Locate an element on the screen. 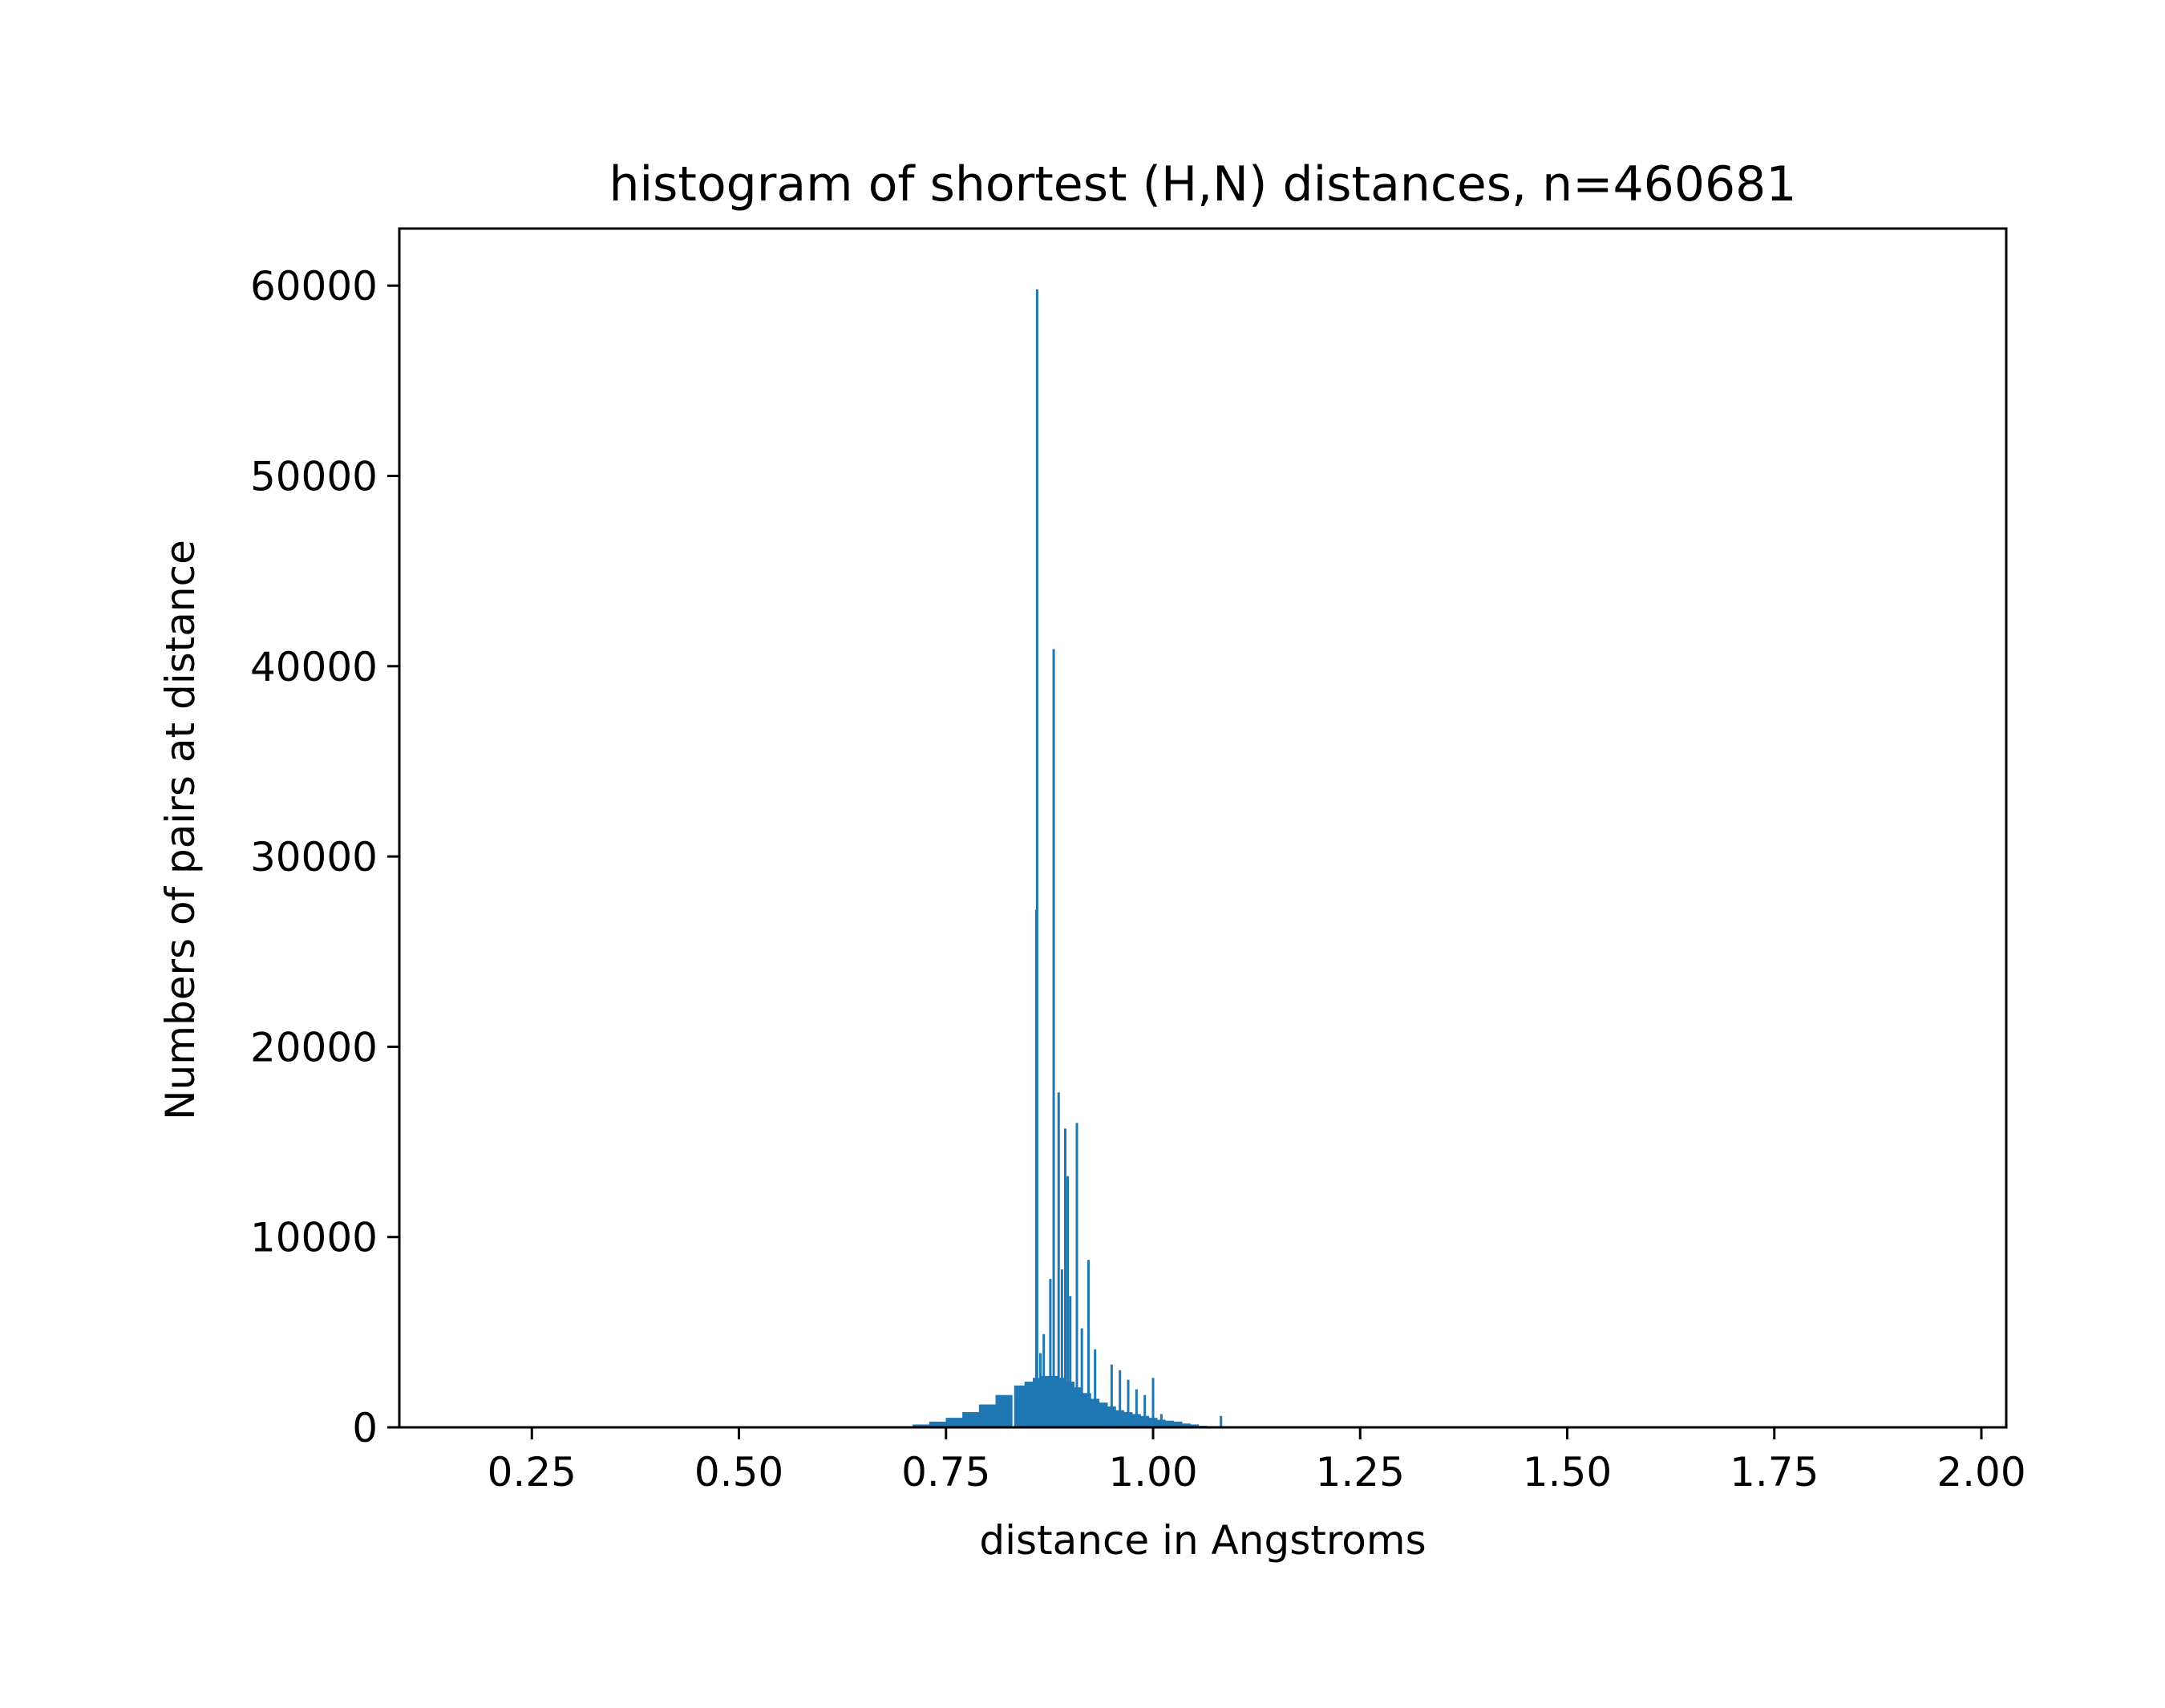 The height and width of the screenshot is (1708, 2165). y-tick-label-1: 10000 is located at coordinates (314, 1238).